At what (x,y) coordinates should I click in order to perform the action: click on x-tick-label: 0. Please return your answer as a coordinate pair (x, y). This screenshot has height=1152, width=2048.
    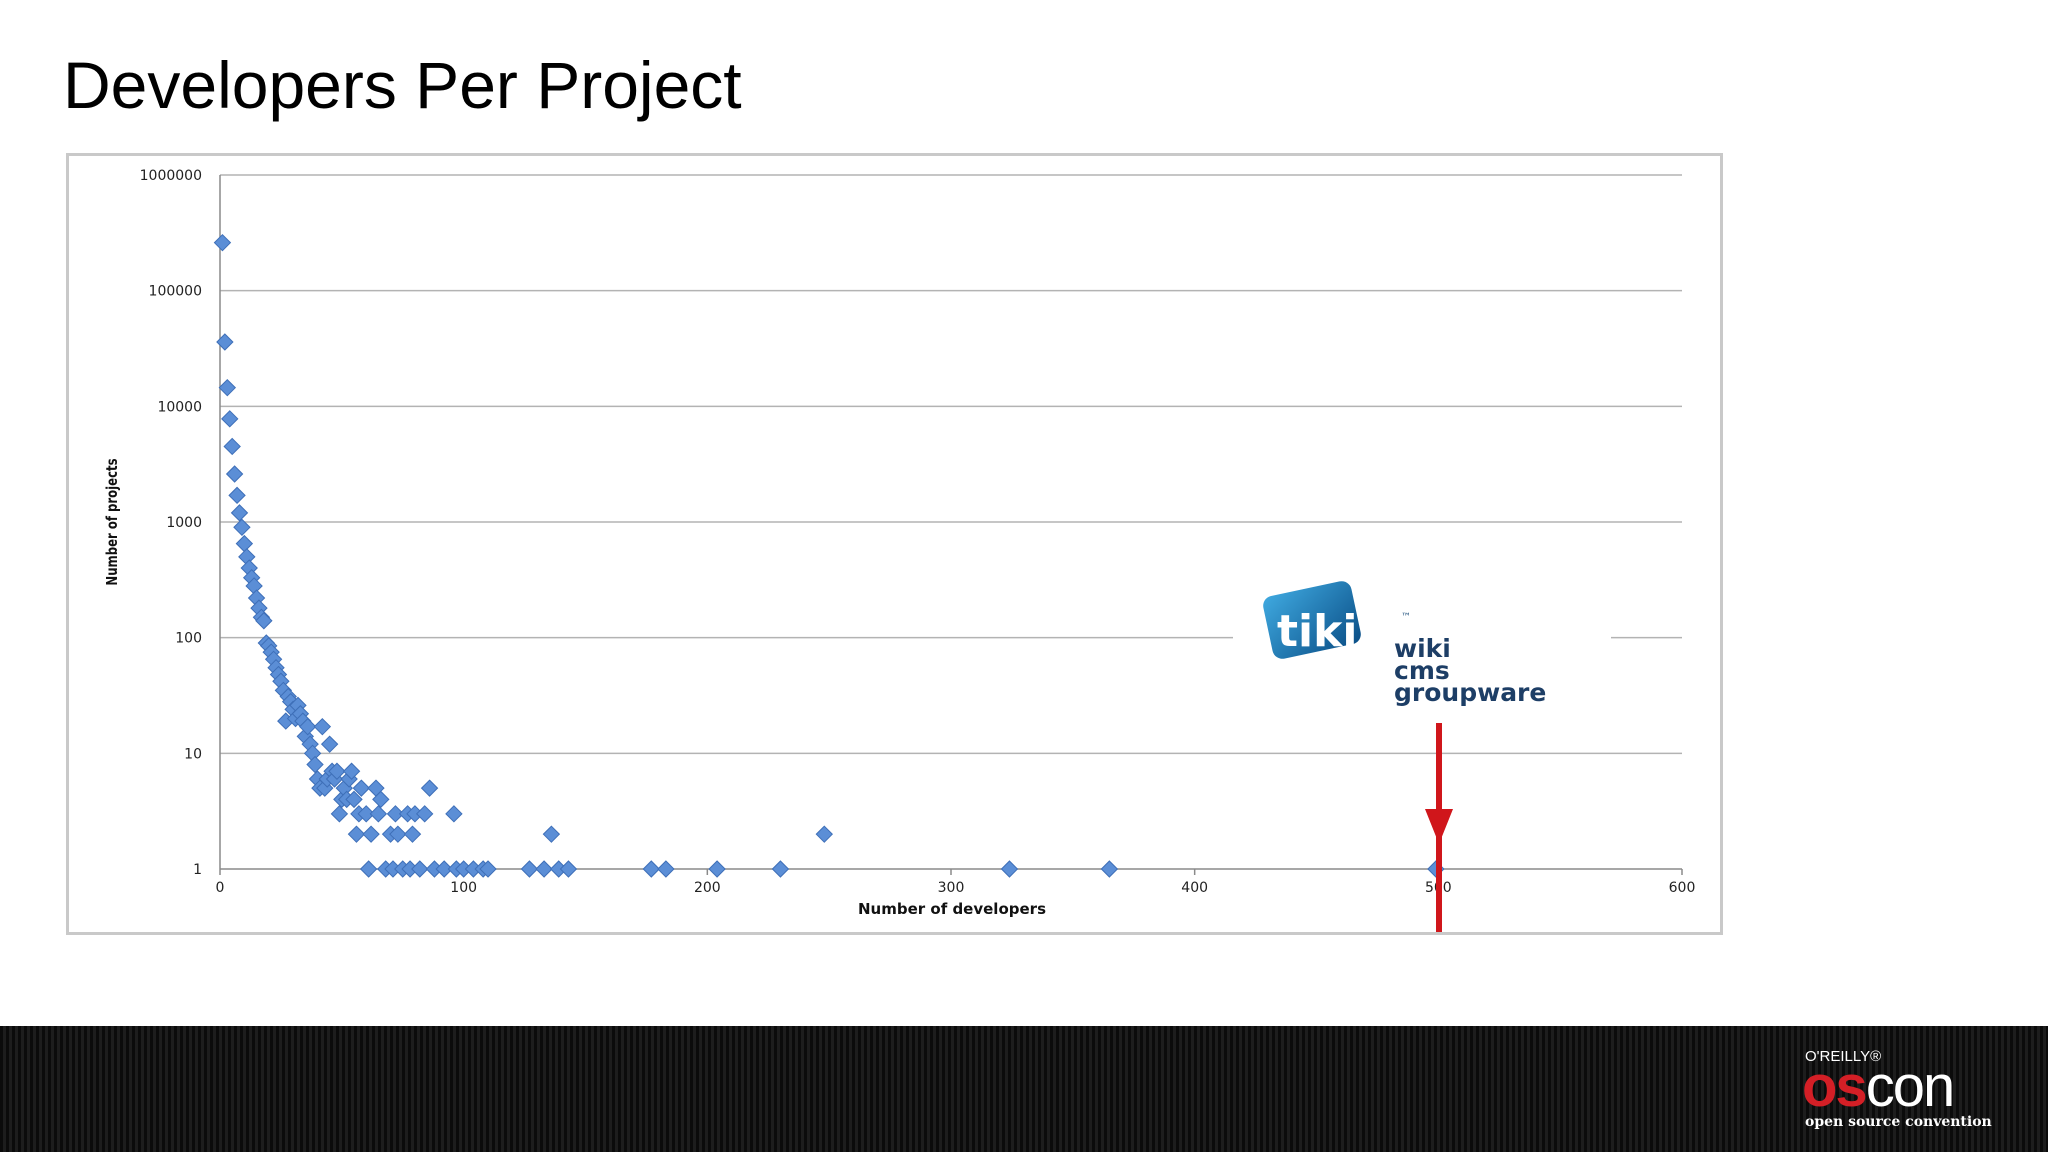
    Looking at the image, I should click on (220, 888).